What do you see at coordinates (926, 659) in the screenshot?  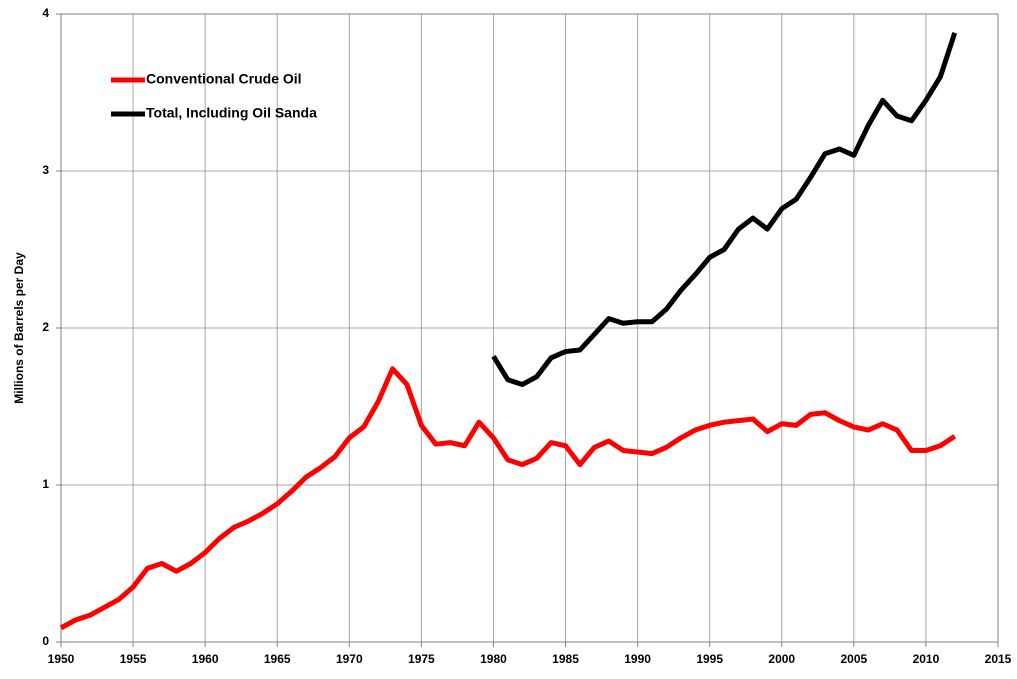 I see `x-tick-label: 2010` at bounding box center [926, 659].